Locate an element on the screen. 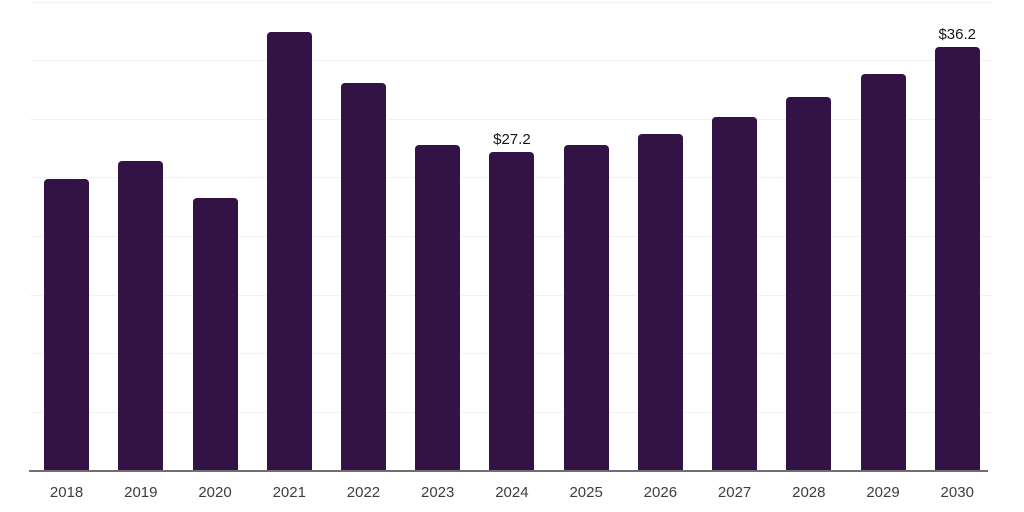 Image resolution: width=1024 pixels, height=512 pixels. value-label-2024: $27.2 is located at coordinates (512, 140).